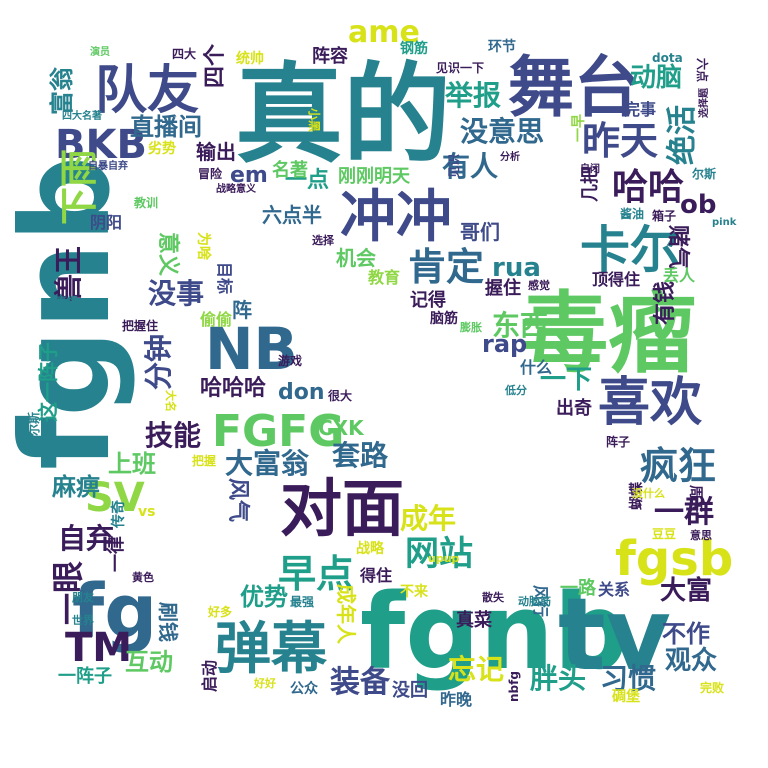 This screenshot has width=768, height=768. Describe the element at coordinates (678, 466) in the screenshot. I see `word: 疯狂` at that location.